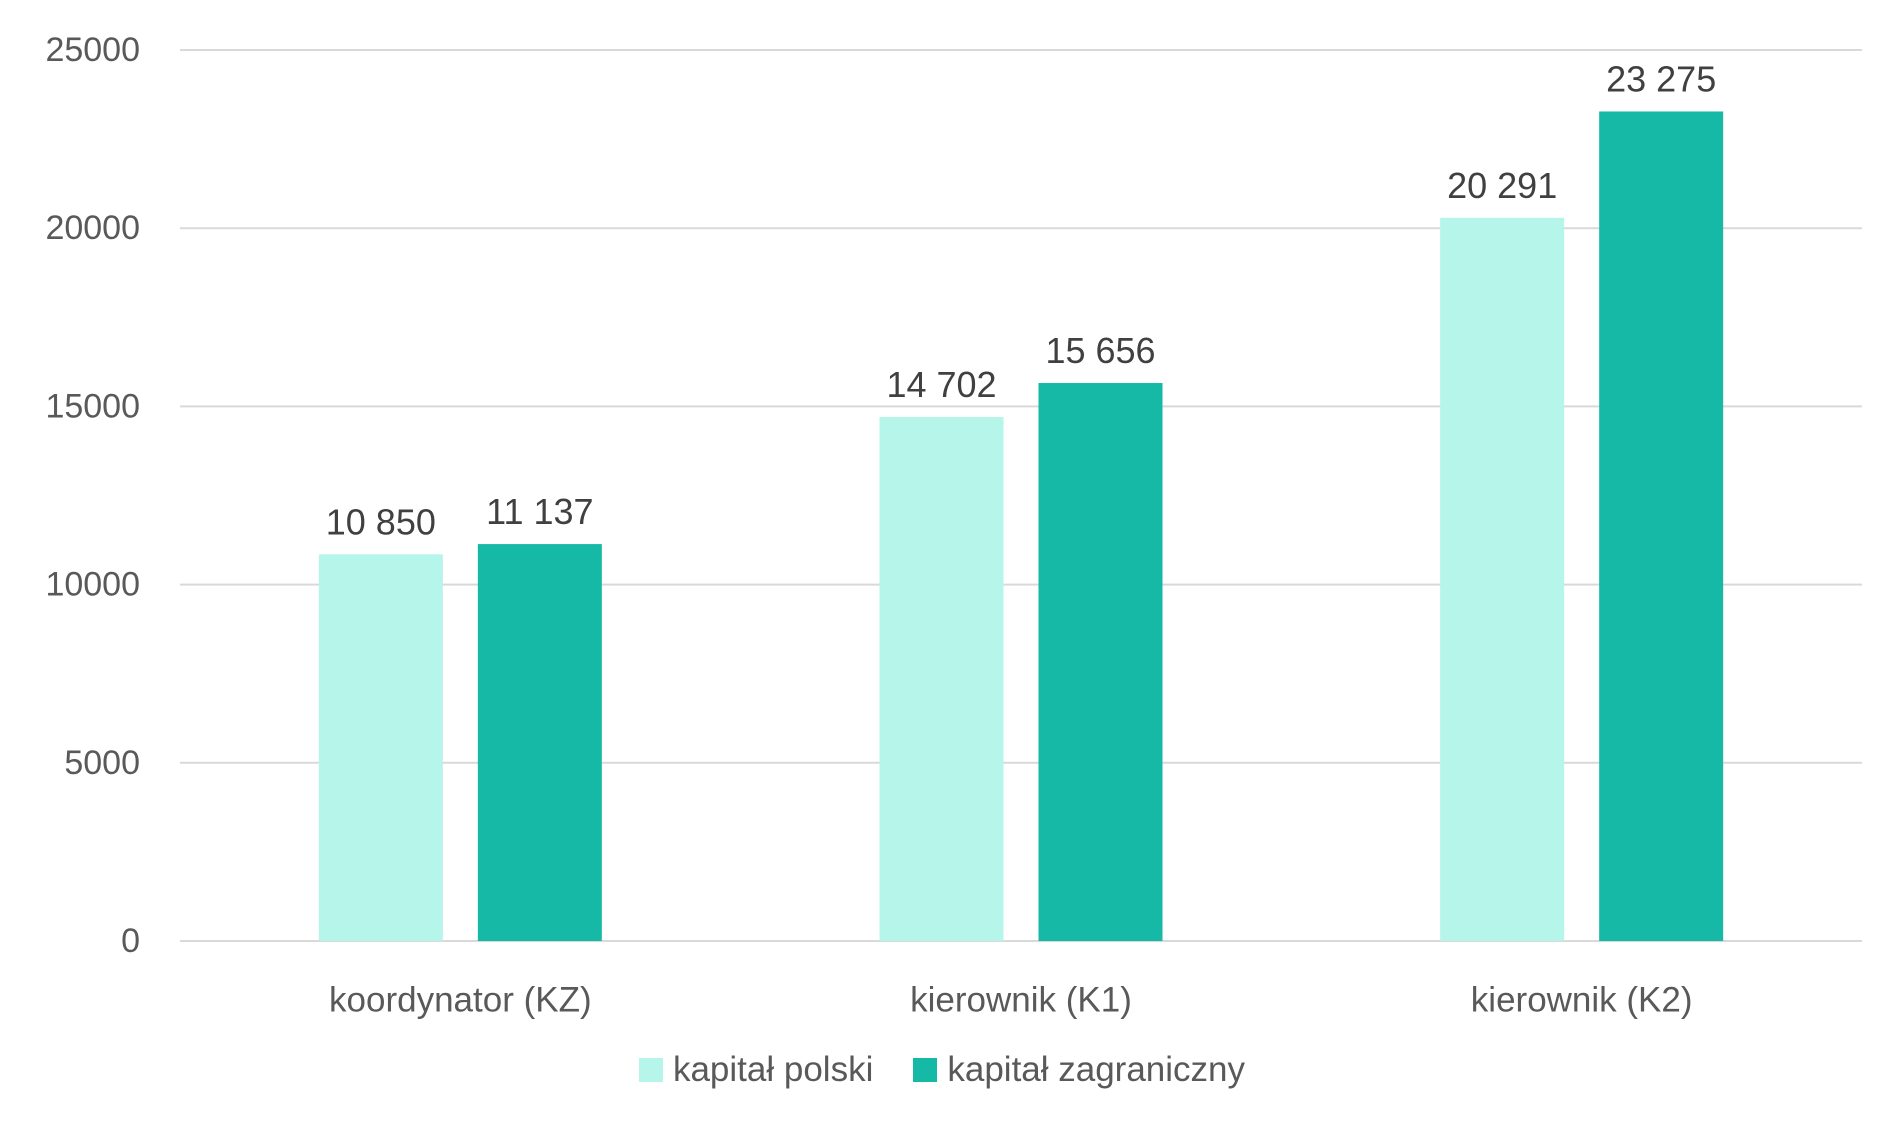 The width and height of the screenshot is (1884, 1138). What do you see at coordinates (1096, 1069) in the screenshot?
I see `legend-label-series-2: kapitał zagraniczny` at bounding box center [1096, 1069].